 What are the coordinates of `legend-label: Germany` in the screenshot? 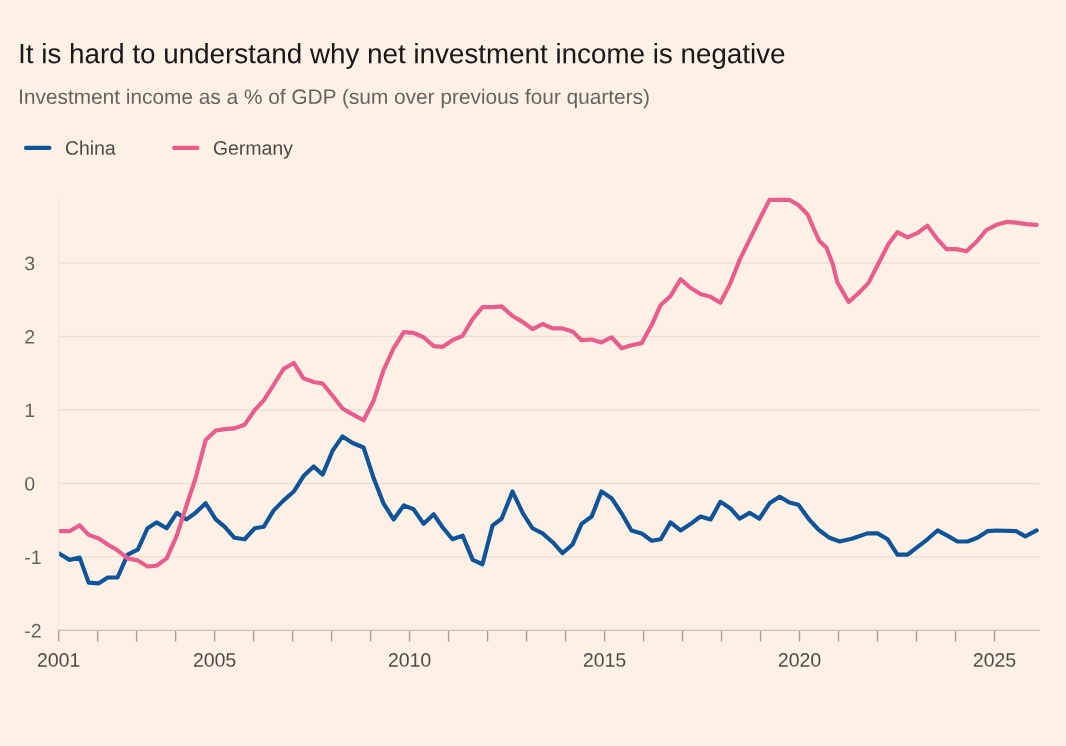 It's located at (253, 150).